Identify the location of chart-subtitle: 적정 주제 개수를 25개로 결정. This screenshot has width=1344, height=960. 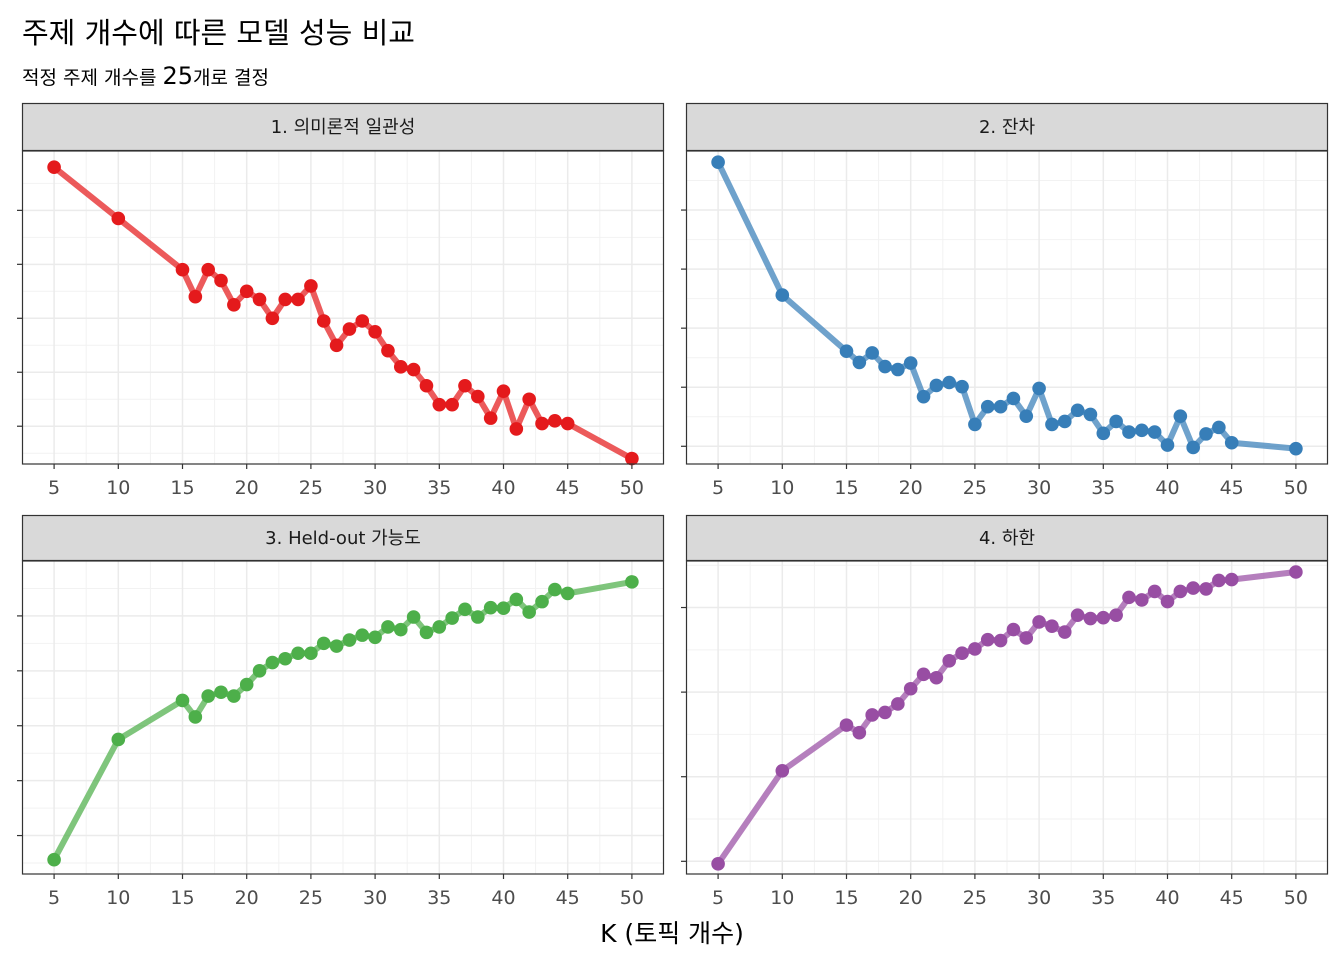
(145, 76).